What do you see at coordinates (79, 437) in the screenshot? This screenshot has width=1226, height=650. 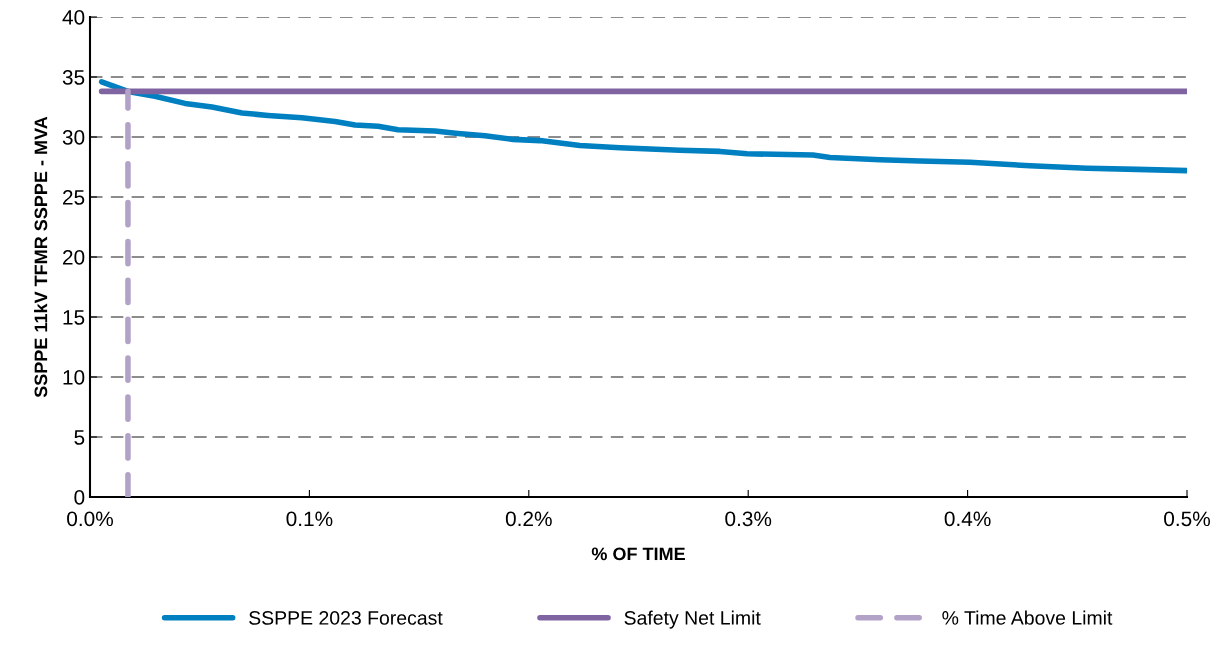 I see `y-tick-label: 5` at bounding box center [79, 437].